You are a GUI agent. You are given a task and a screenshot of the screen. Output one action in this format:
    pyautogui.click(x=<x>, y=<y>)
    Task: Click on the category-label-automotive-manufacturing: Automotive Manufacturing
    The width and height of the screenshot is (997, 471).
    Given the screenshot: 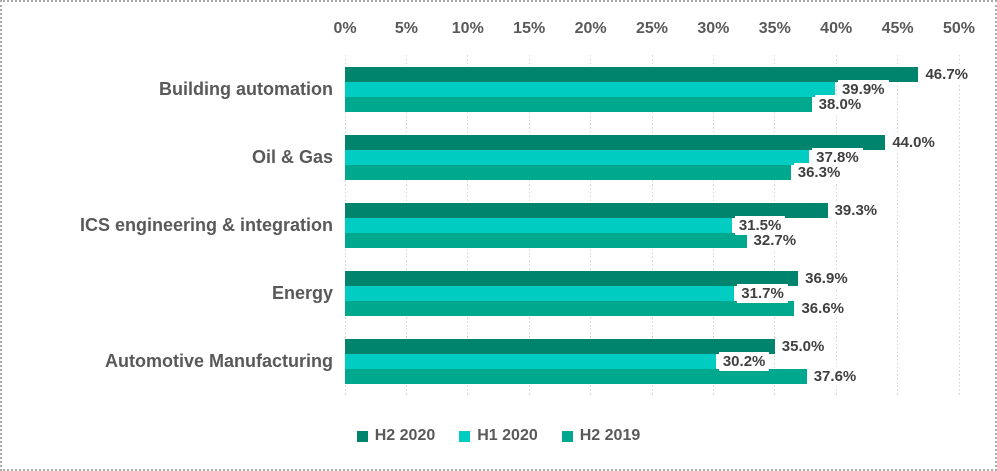 What is the action you would take?
    pyautogui.click(x=219, y=360)
    